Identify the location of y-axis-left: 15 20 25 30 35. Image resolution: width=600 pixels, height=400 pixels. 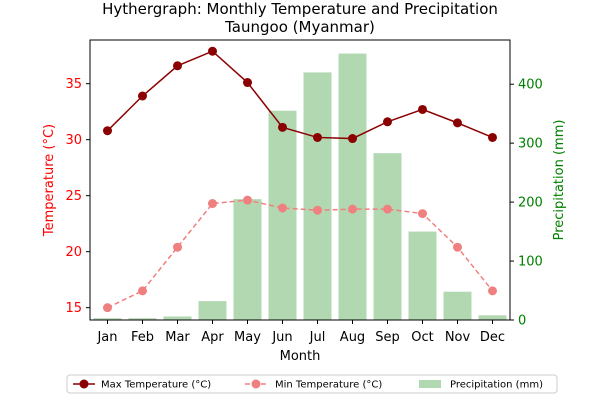
(77, 196).